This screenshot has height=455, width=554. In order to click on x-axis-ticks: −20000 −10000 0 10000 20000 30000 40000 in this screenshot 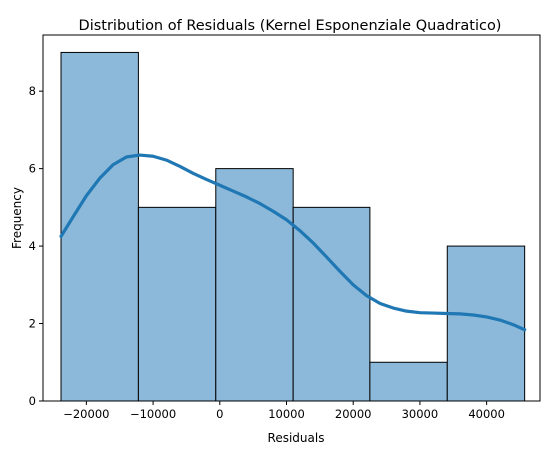, I will do `click(284, 411)`.